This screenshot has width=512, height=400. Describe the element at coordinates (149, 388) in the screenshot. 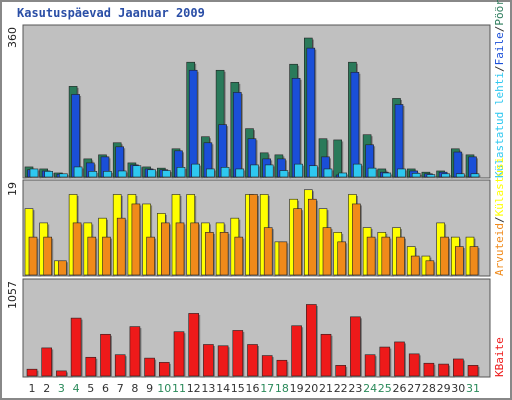

I see `x-tick-label: 9` at that location.